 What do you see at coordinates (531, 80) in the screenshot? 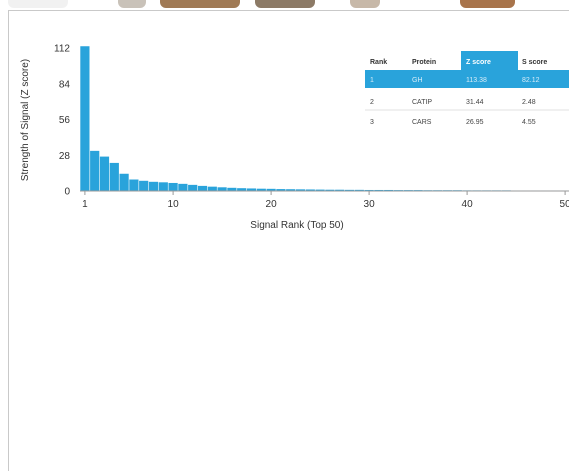
I see `table-cell-r1-s: 82.12` at bounding box center [531, 80].